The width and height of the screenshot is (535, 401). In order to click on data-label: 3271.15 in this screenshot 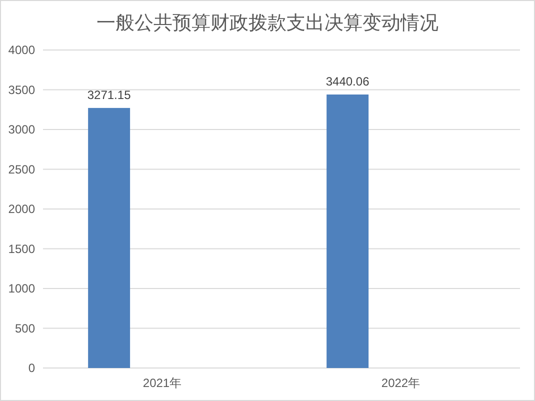, I will do `click(109, 95)`.